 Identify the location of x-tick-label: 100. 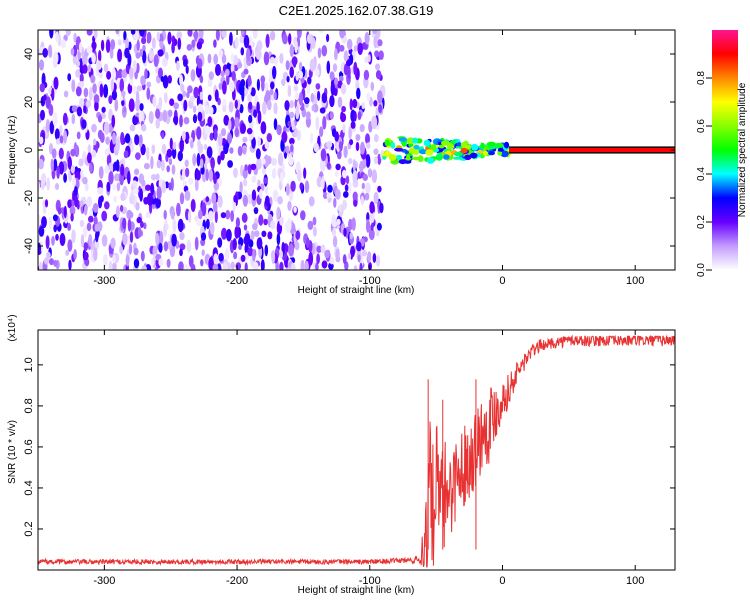
(635, 581).